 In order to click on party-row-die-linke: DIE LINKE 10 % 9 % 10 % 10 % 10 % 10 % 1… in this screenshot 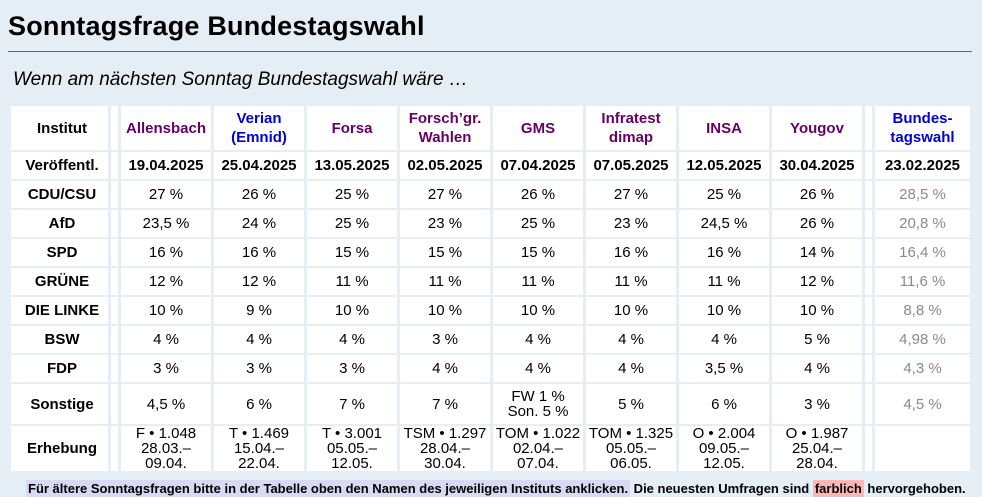, I will do `click(490, 310)`.